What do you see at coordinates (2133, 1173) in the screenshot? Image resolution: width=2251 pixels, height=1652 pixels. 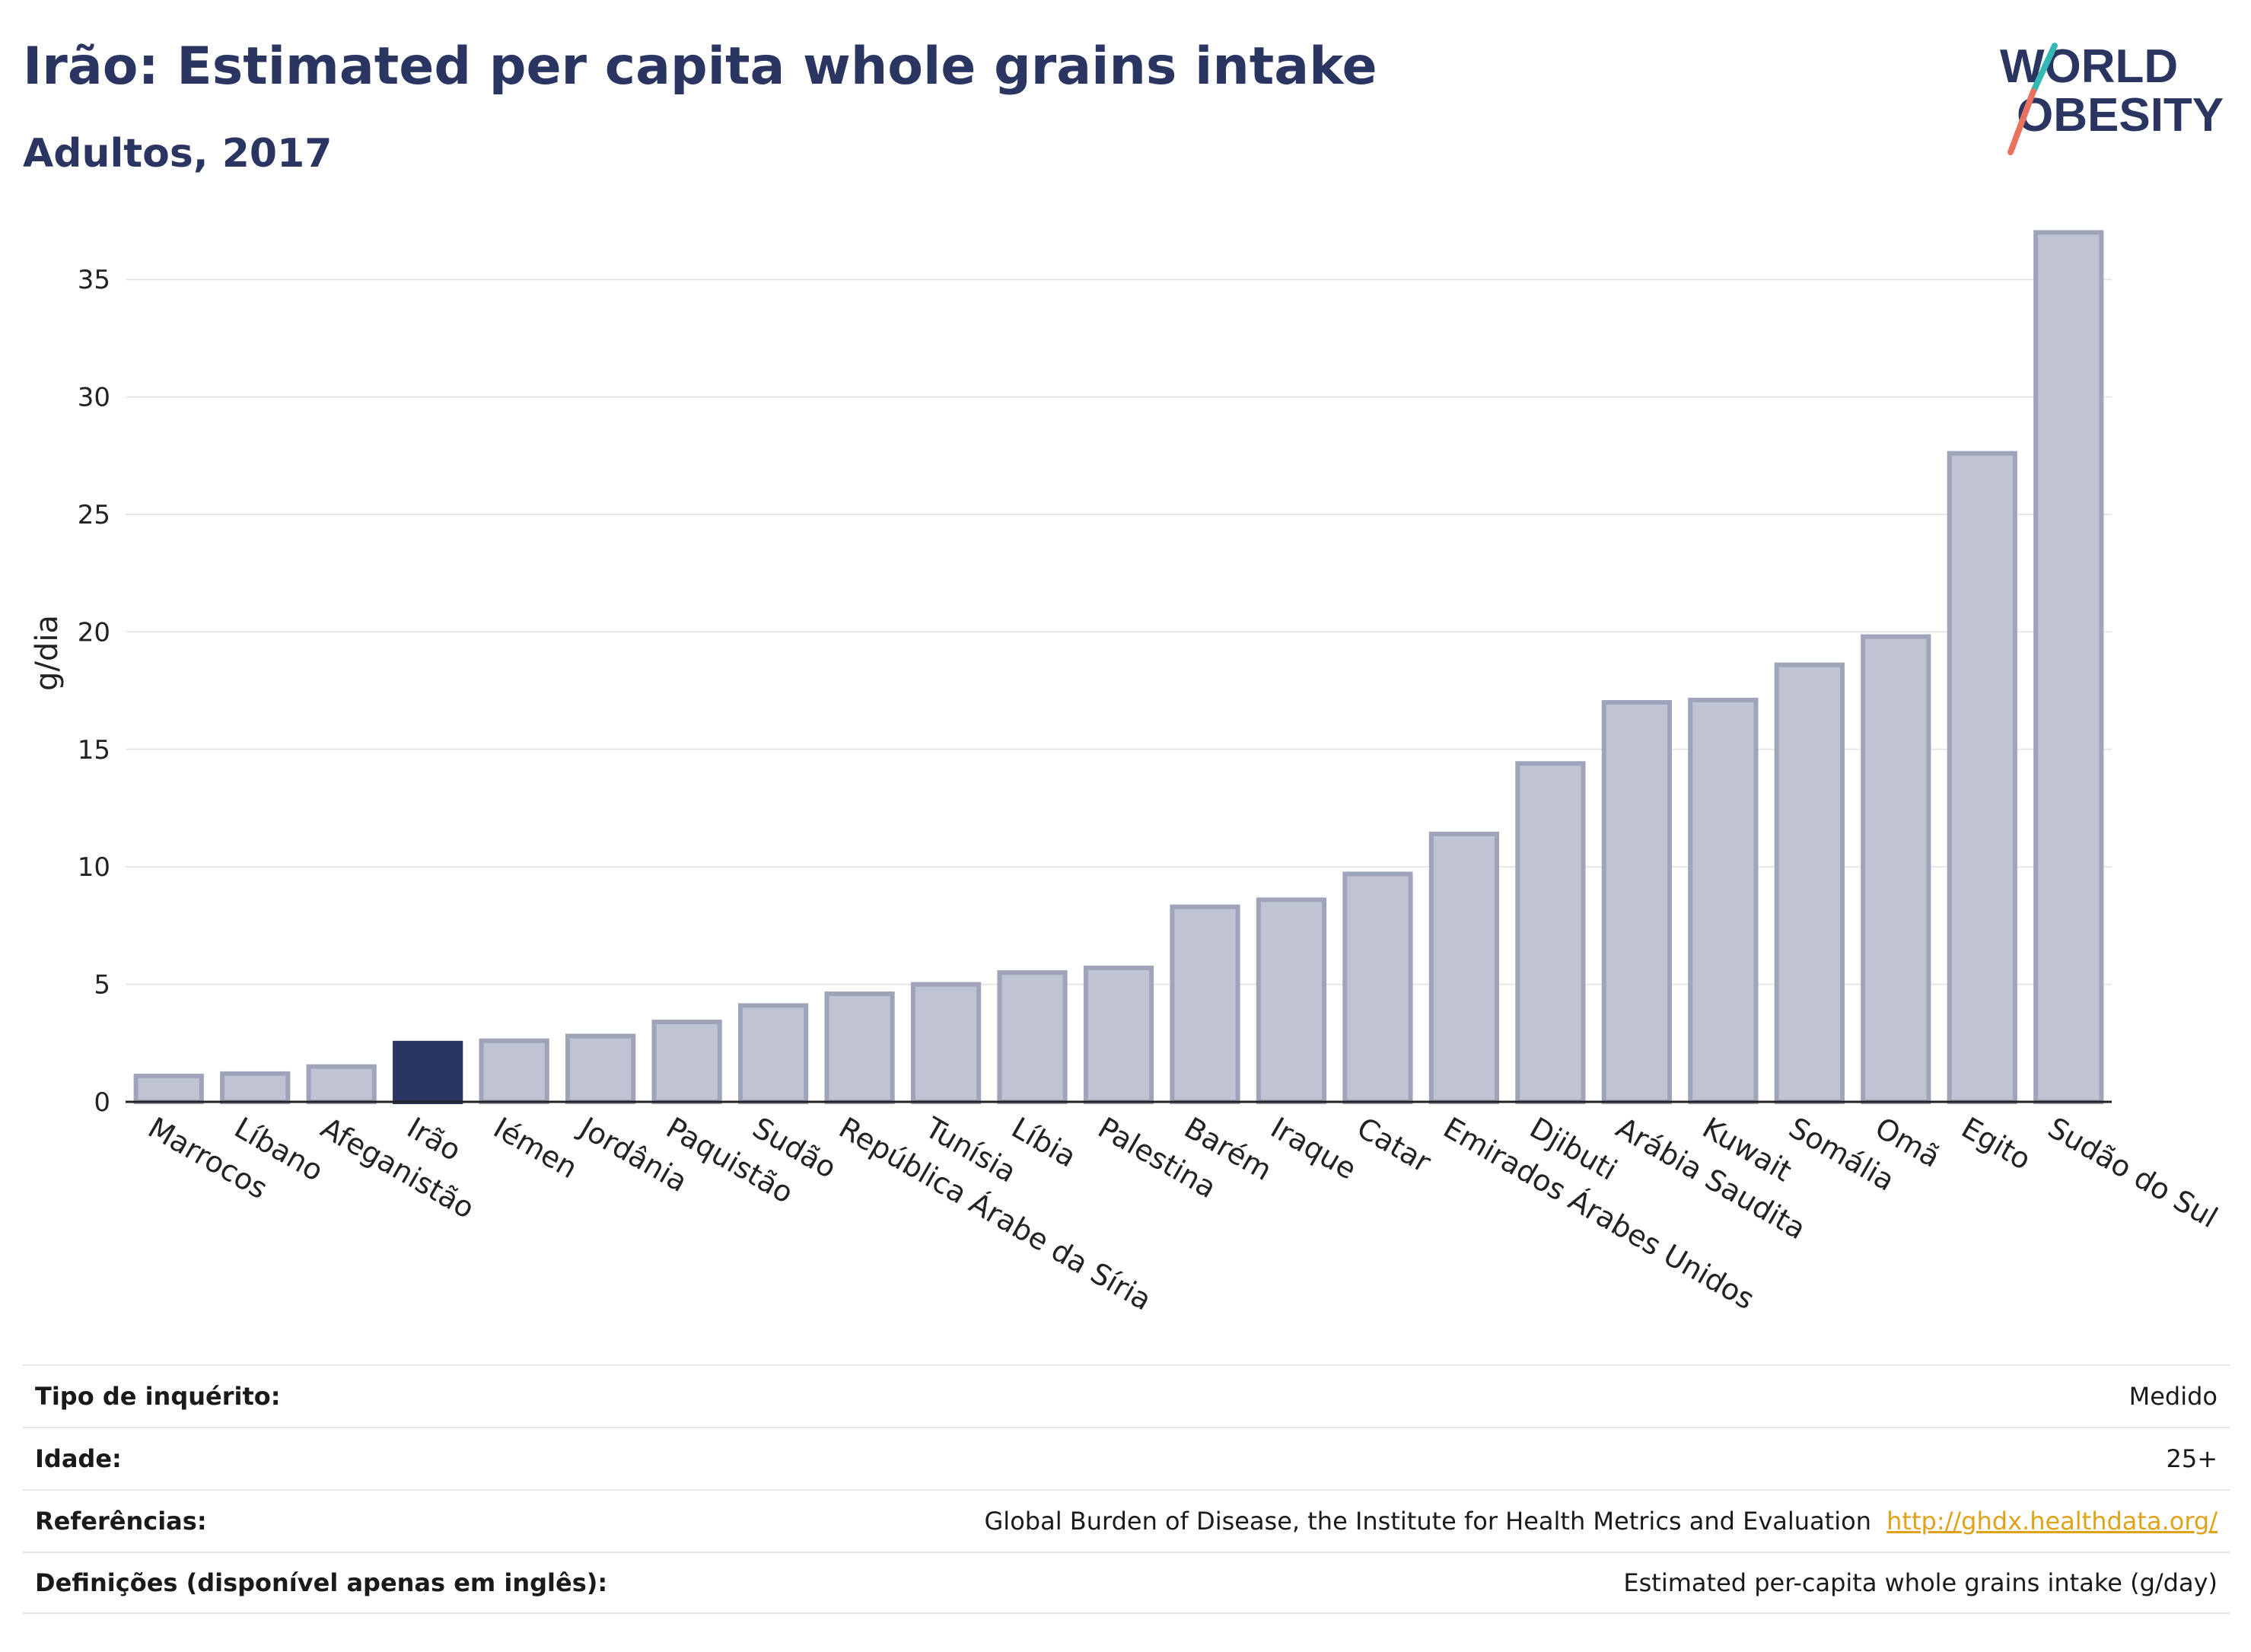 I see `x-tick-label: Sudão do Sul` at bounding box center [2133, 1173].